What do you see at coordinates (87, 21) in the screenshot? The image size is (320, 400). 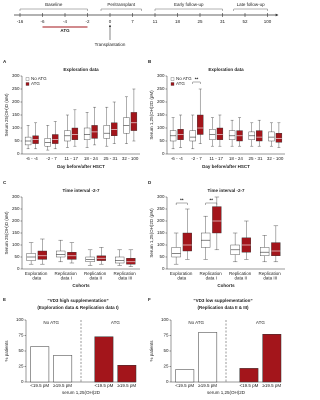 I see `timeline-tick-label: -2` at bounding box center [87, 21].